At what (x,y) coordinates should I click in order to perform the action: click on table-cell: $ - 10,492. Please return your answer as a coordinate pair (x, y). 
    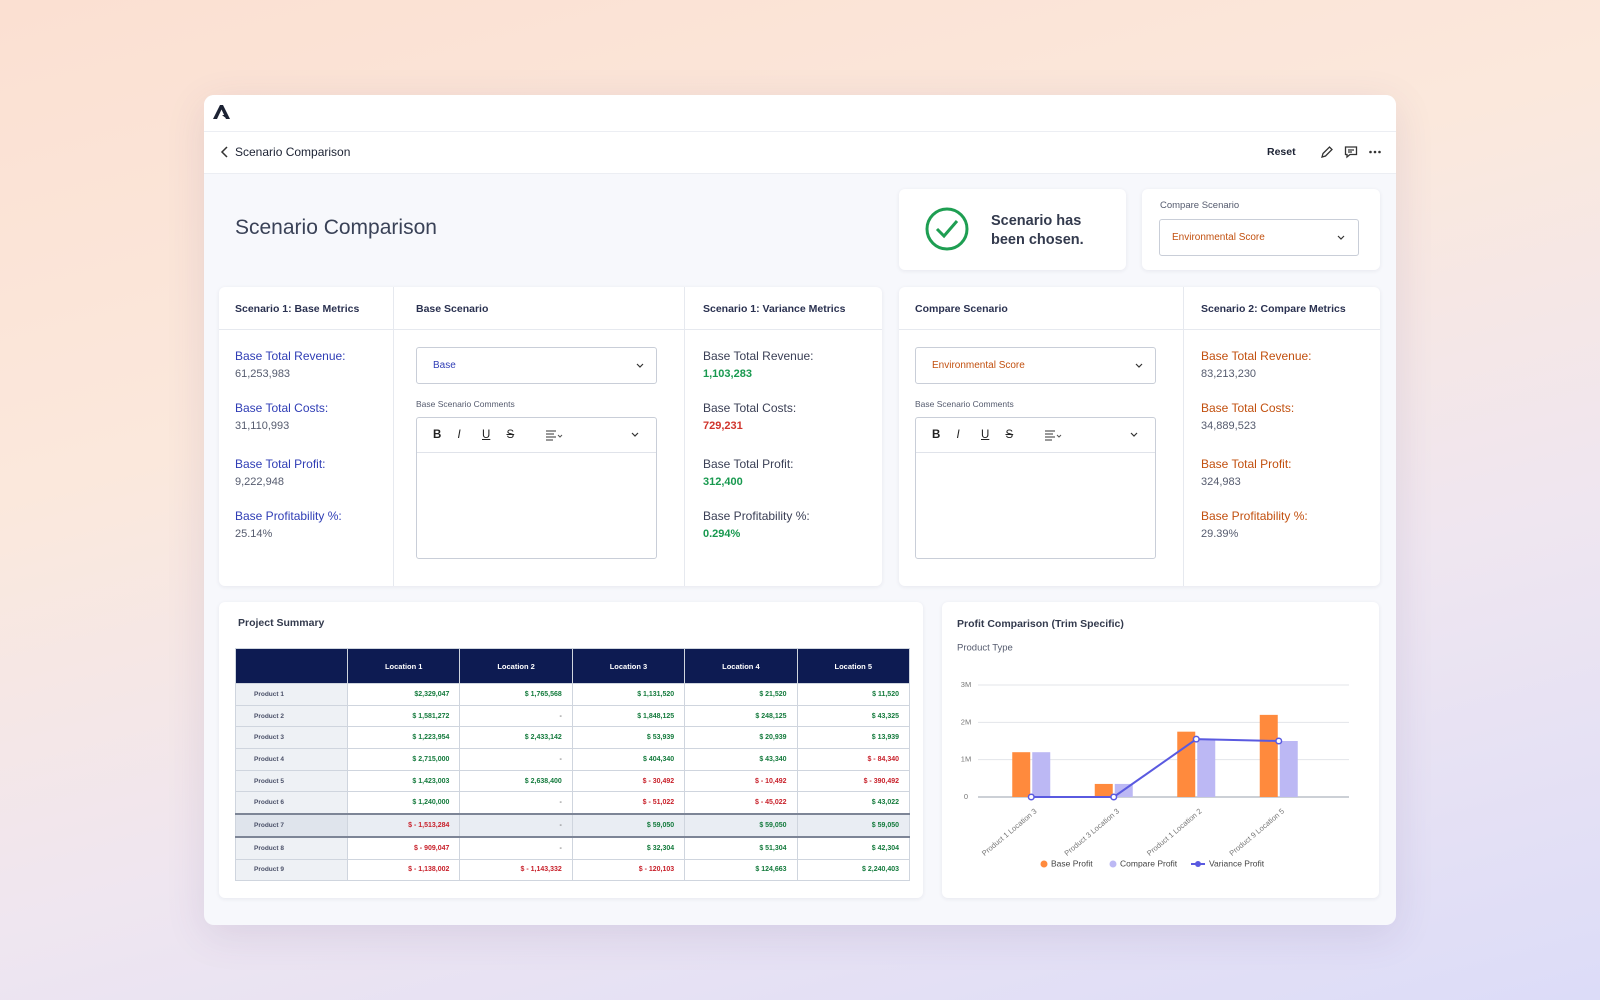
    Looking at the image, I should click on (741, 781).